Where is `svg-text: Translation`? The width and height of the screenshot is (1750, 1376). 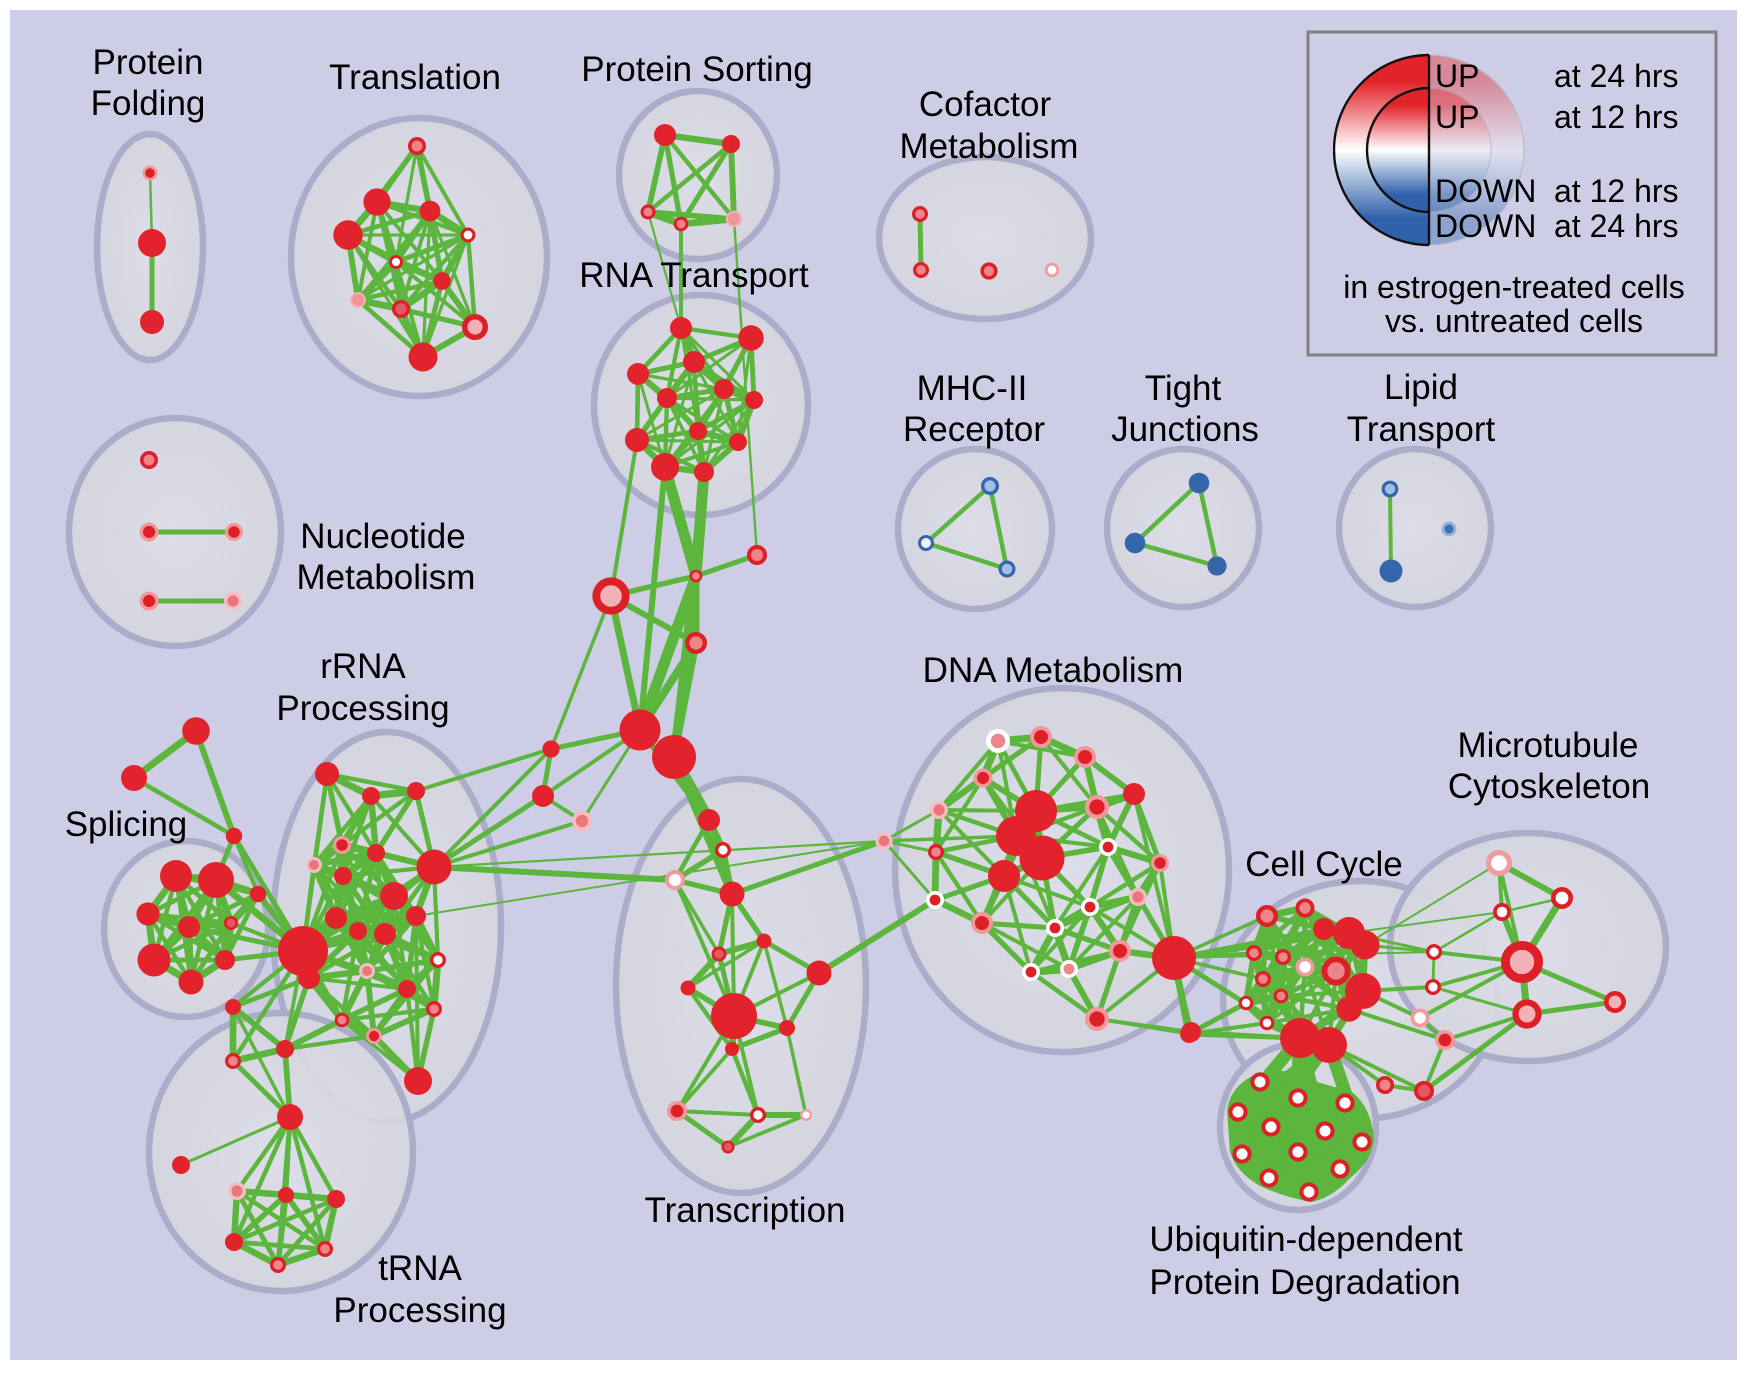
svg-text: Translation is located at coordinates (415, 77).